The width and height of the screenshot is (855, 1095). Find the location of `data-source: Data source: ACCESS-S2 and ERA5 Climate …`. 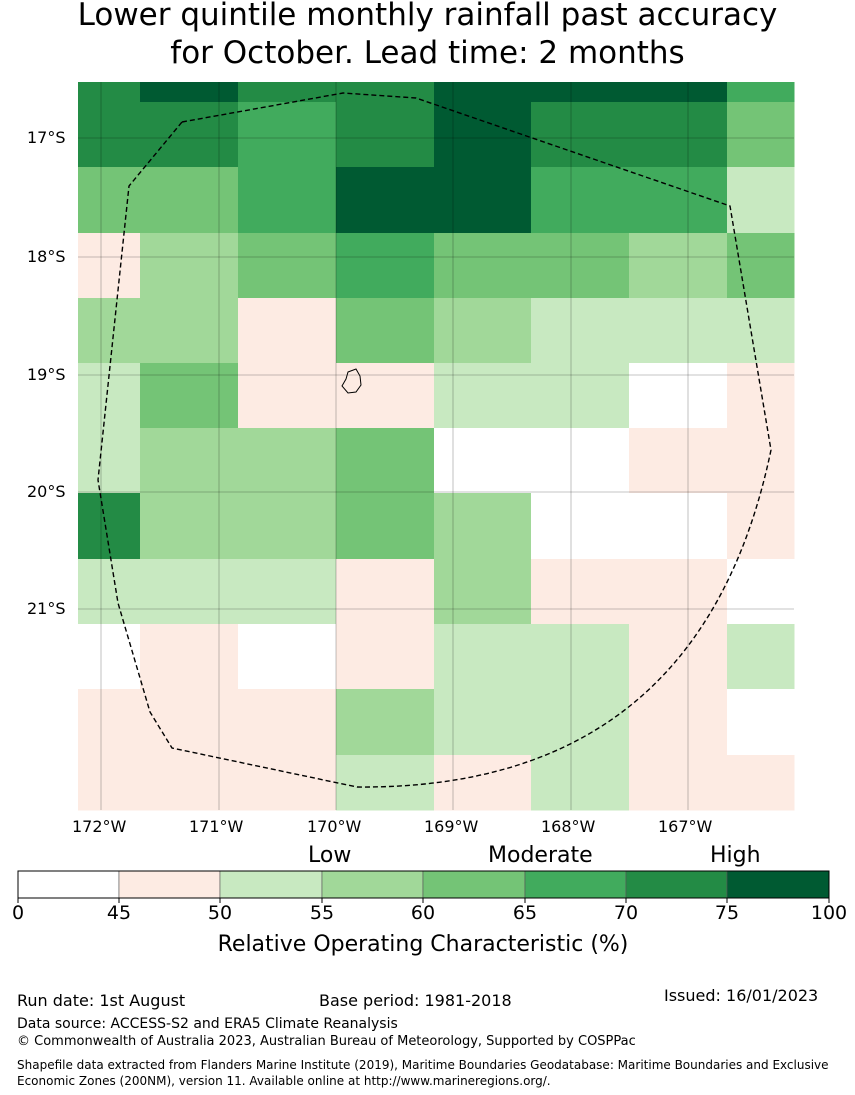

data-source: Data source: ACCESS-S2 and ERA5 Climate … is located at coordinates (207, 1024).